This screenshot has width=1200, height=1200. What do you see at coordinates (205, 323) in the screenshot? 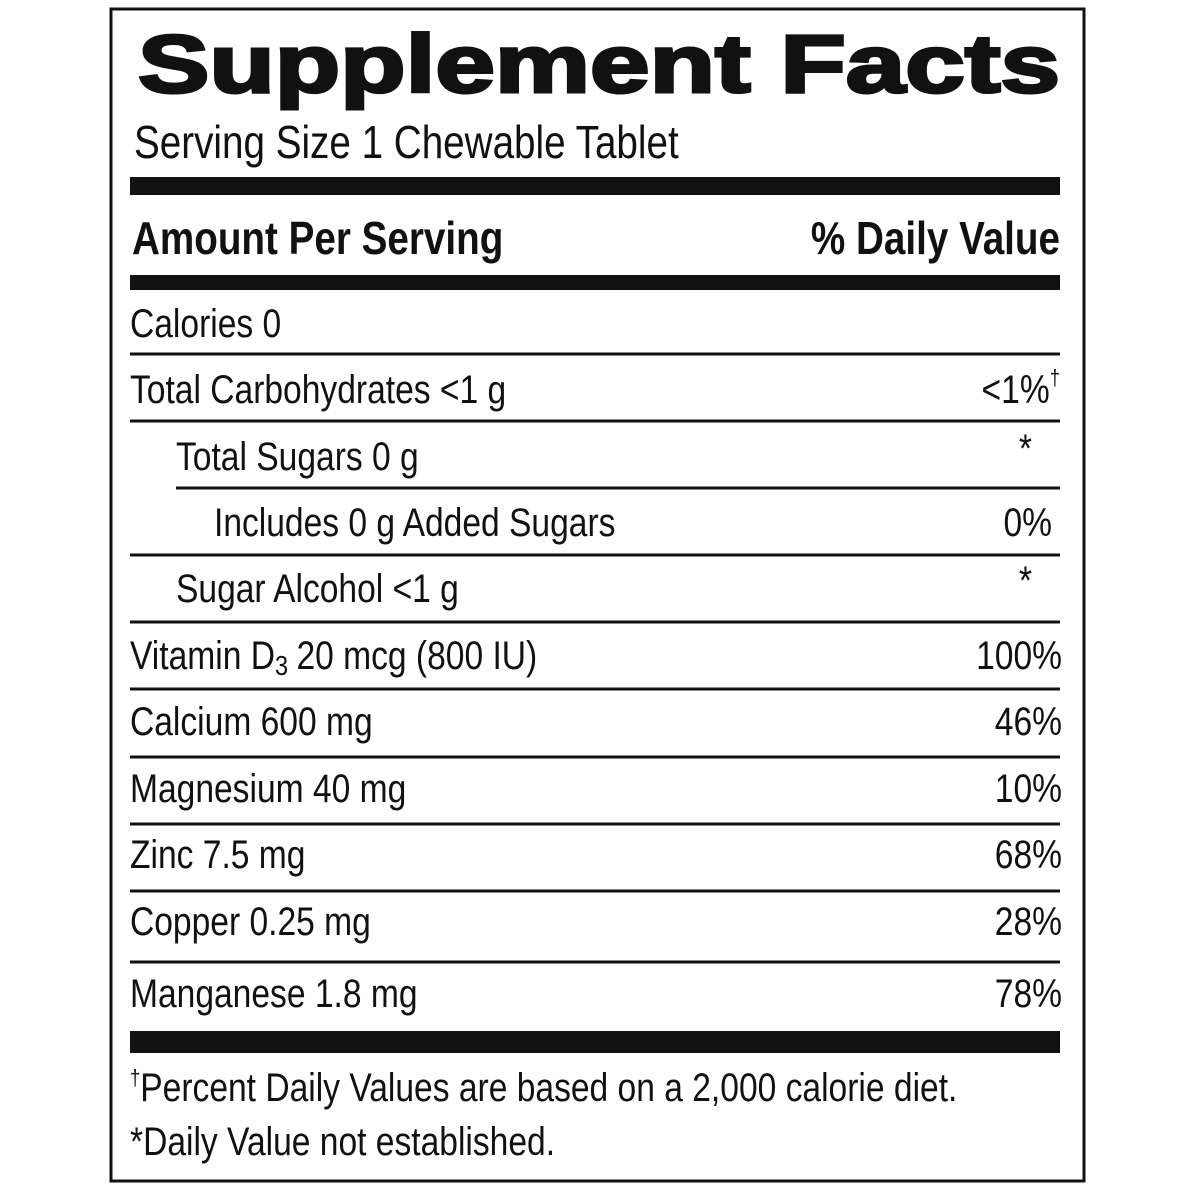
I see `row-label: Calories 0` at bounding box center [205, 323].